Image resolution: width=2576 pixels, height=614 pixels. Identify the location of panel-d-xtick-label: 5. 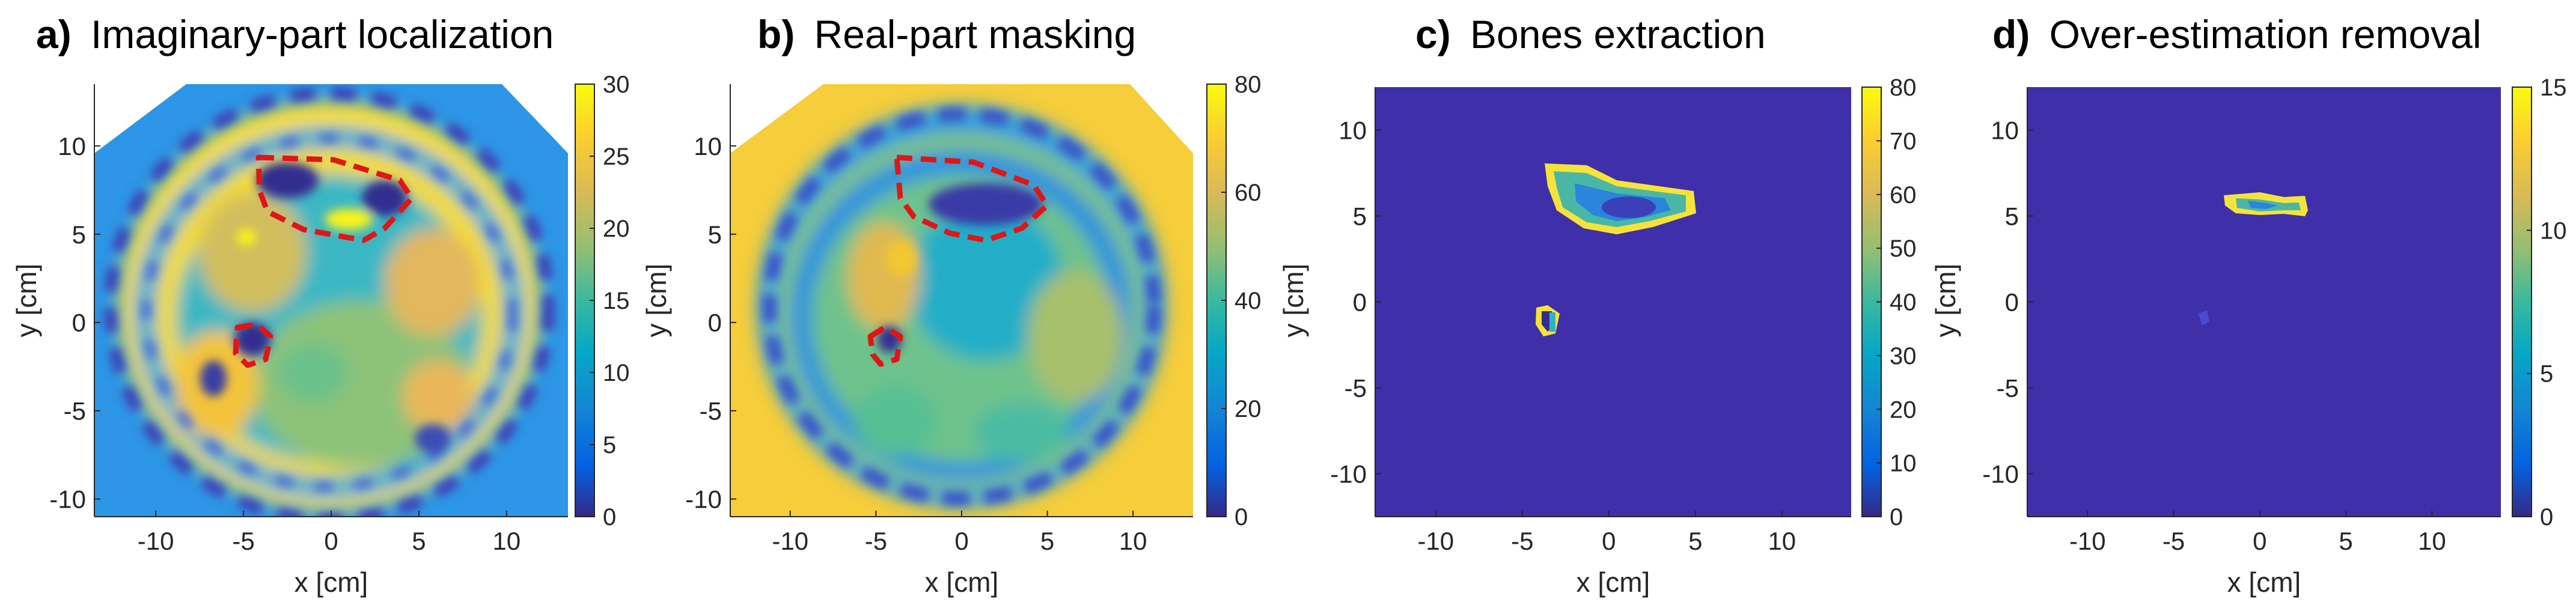
(2345, 541).